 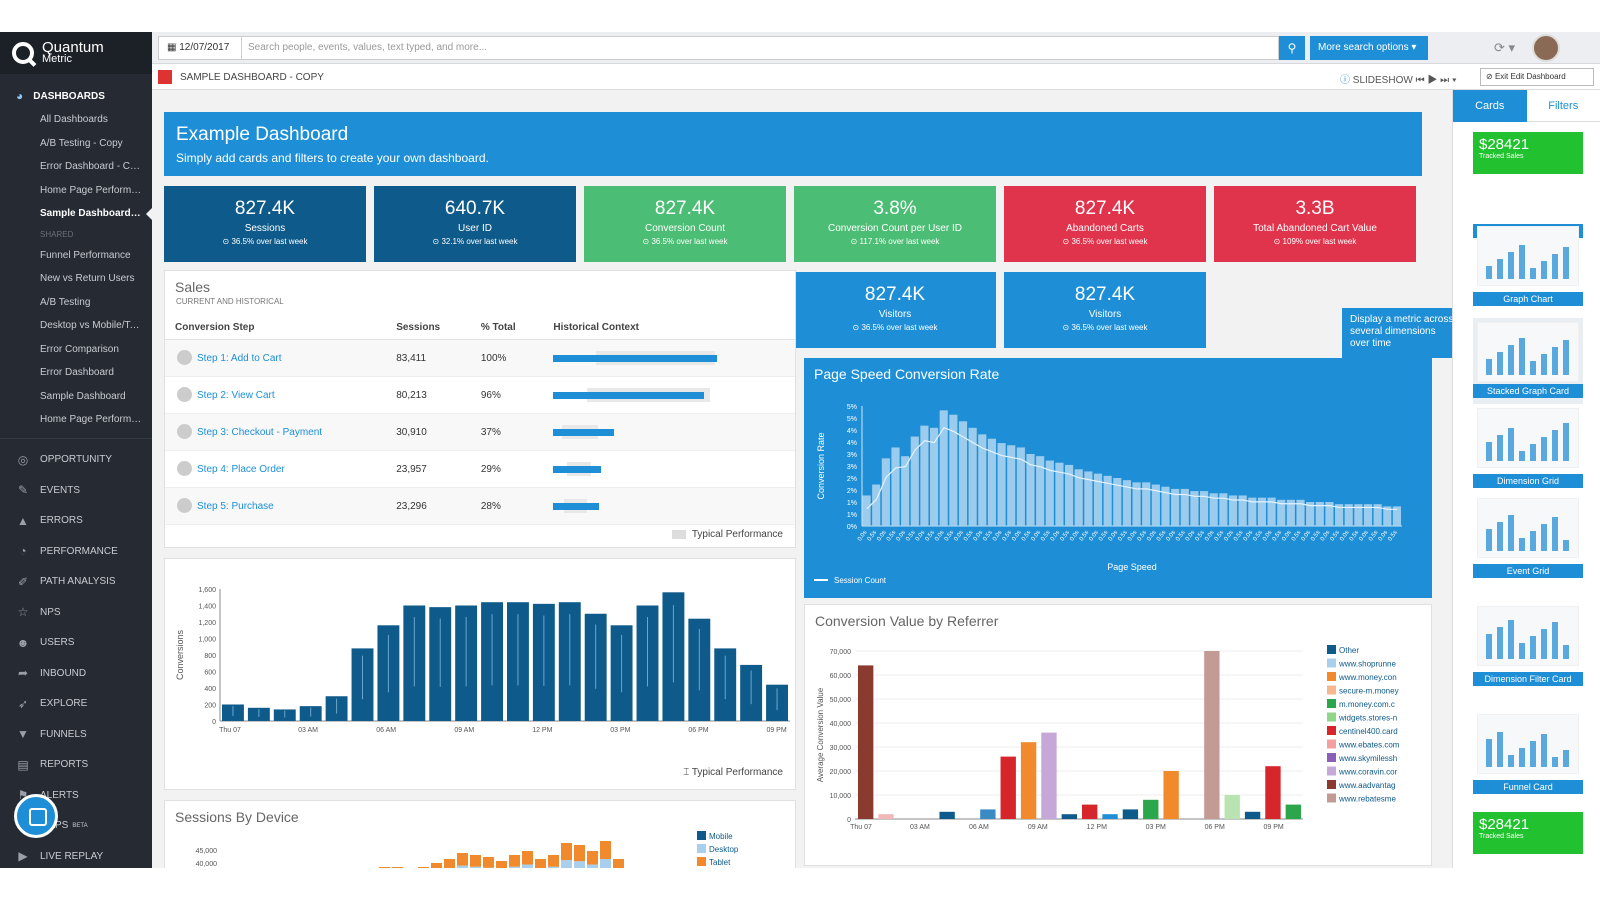 What do you see at coordinates (1505, 47) in the screenshot?
I see `refresh-icon: ⟳ ▾` at bounding box center [1505, 47].